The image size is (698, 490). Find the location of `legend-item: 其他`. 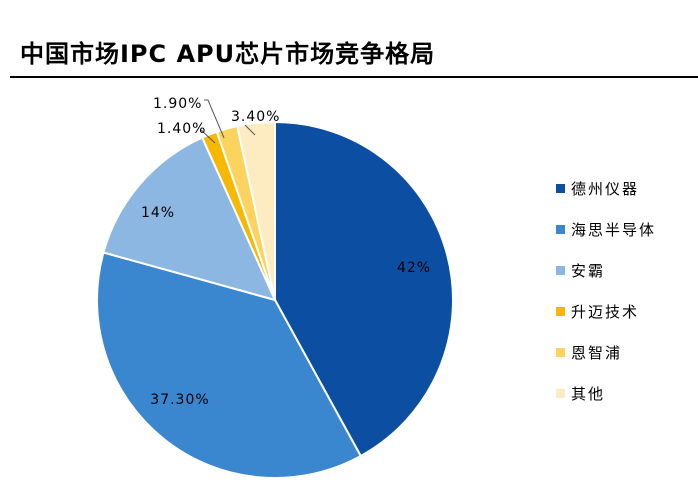

legend-item: 其他 is located at coordinates (606, 393).